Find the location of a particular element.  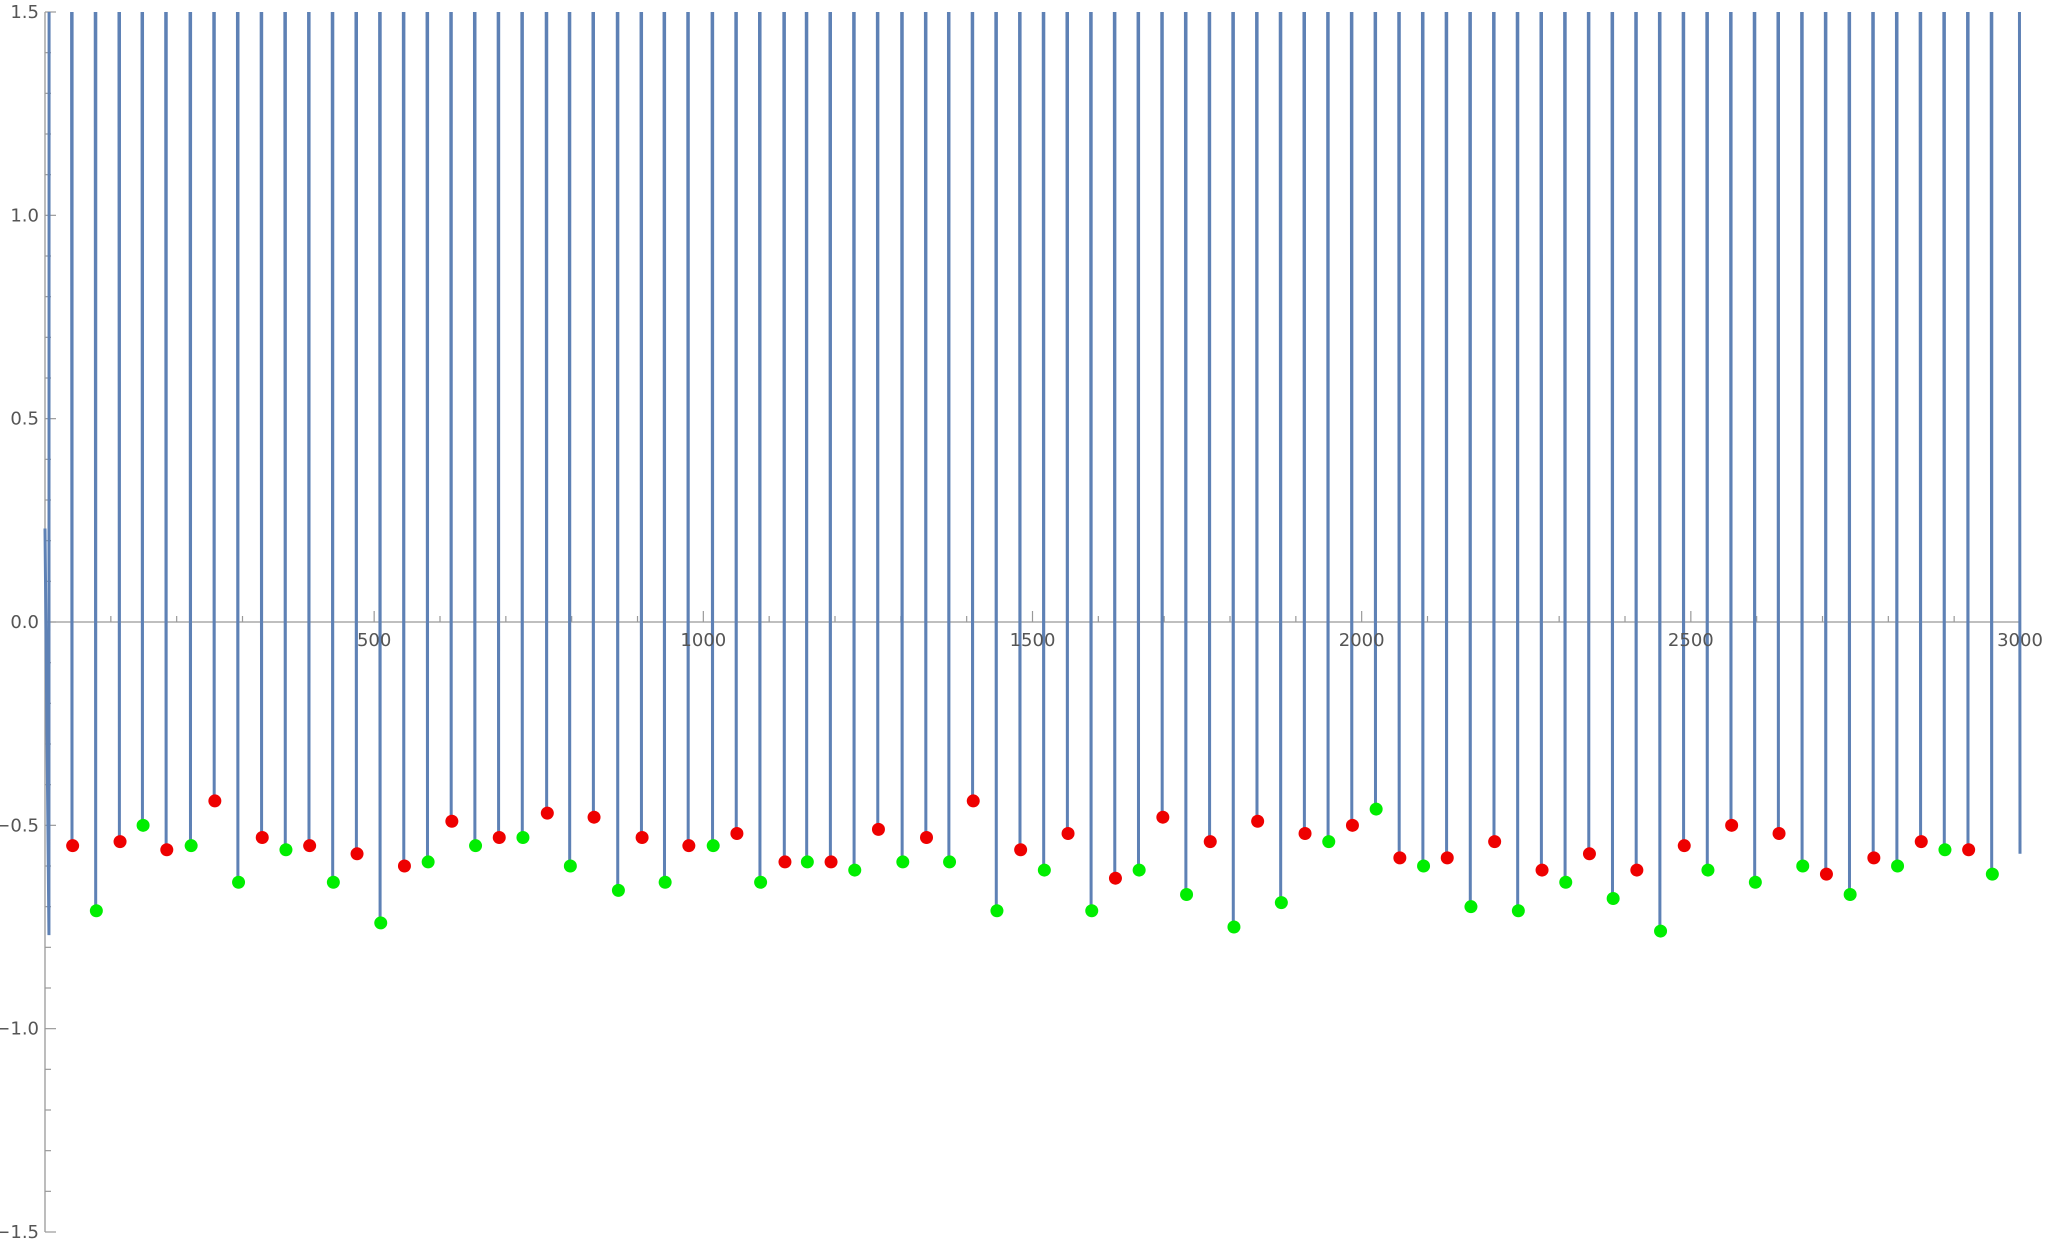

y-tick-label: −1.5 is located at coordinates (19, 1232).